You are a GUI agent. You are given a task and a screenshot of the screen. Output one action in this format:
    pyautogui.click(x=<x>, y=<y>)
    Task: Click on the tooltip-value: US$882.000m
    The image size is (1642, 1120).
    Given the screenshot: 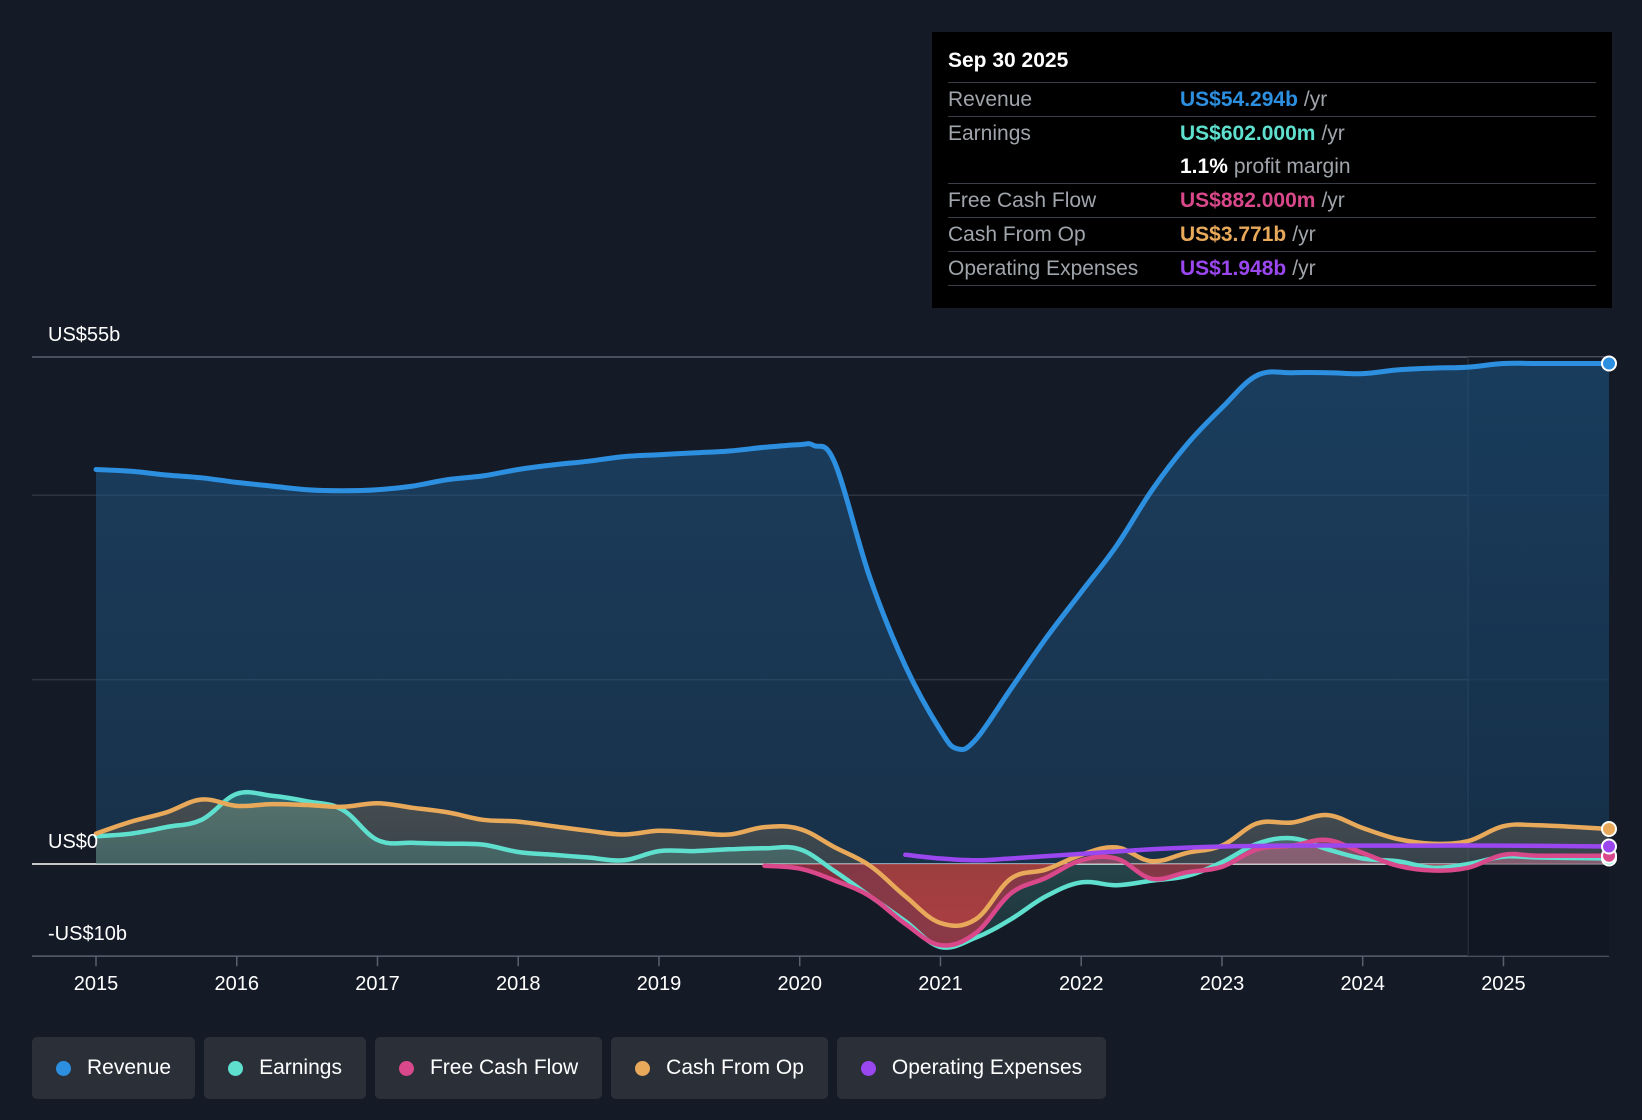 What is the action you would take?
    pyautogui.click(x=1248, y=200)
    